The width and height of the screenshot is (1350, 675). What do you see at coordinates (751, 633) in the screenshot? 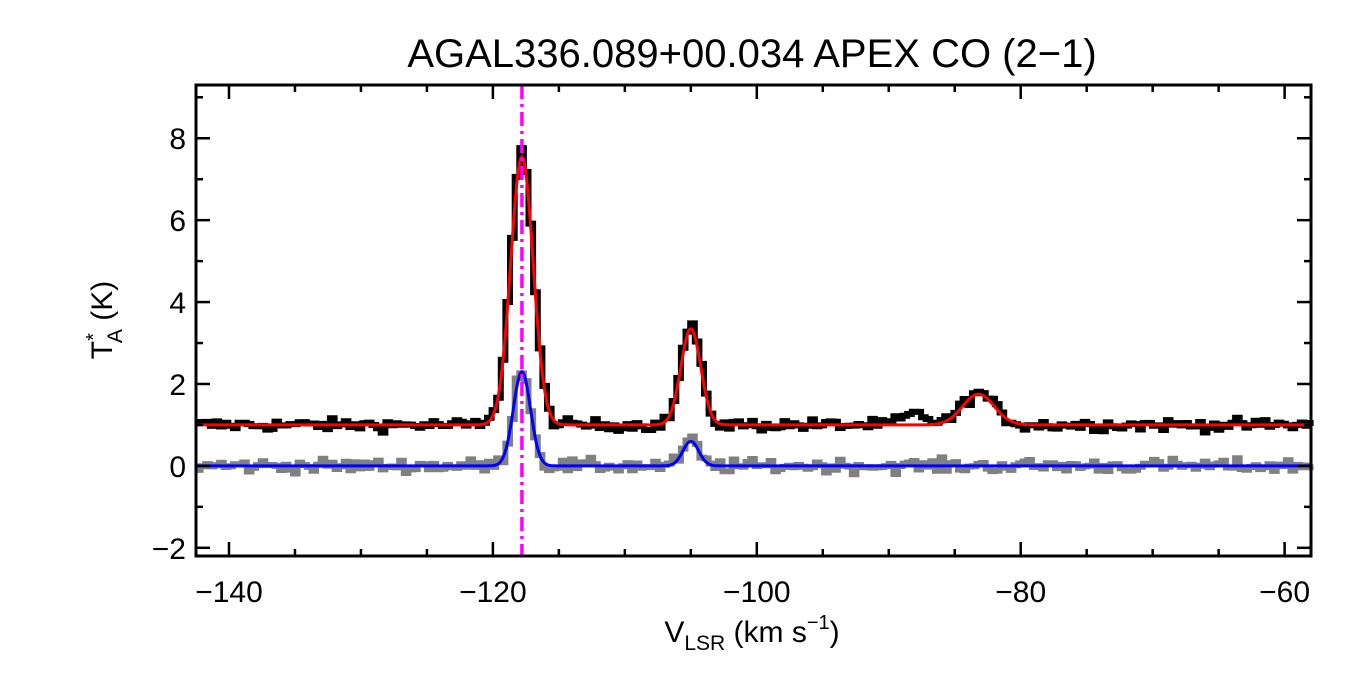
I see `x-axis-label: VLSR (km s−1)` at bounding box center [751, 633].